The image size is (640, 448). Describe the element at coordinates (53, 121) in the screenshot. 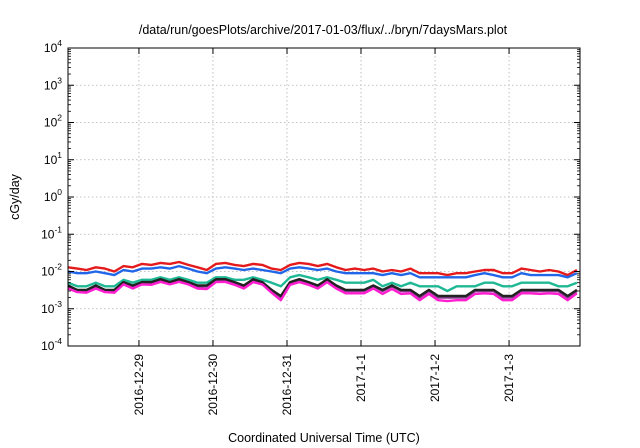

I see `y-tick-label: 10²` at that location.